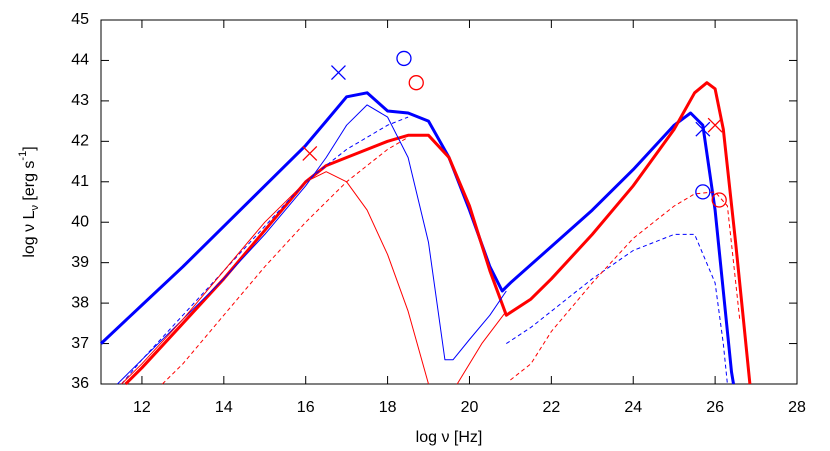  What do you see at coordinates (80, 19) in the screenshot?
I see `y-tick-label: 45` at bounding box center [80, 19].